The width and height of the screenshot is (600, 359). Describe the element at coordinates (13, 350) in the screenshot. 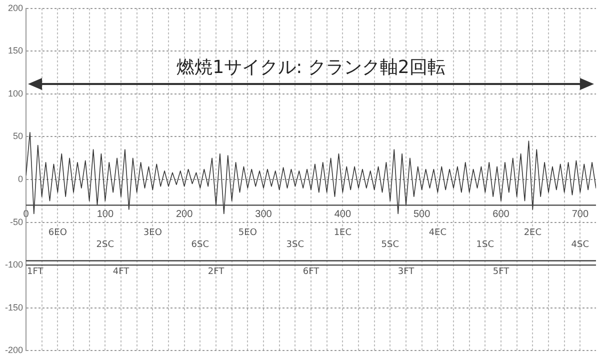

I see `y-tick-label: -200` at that location.